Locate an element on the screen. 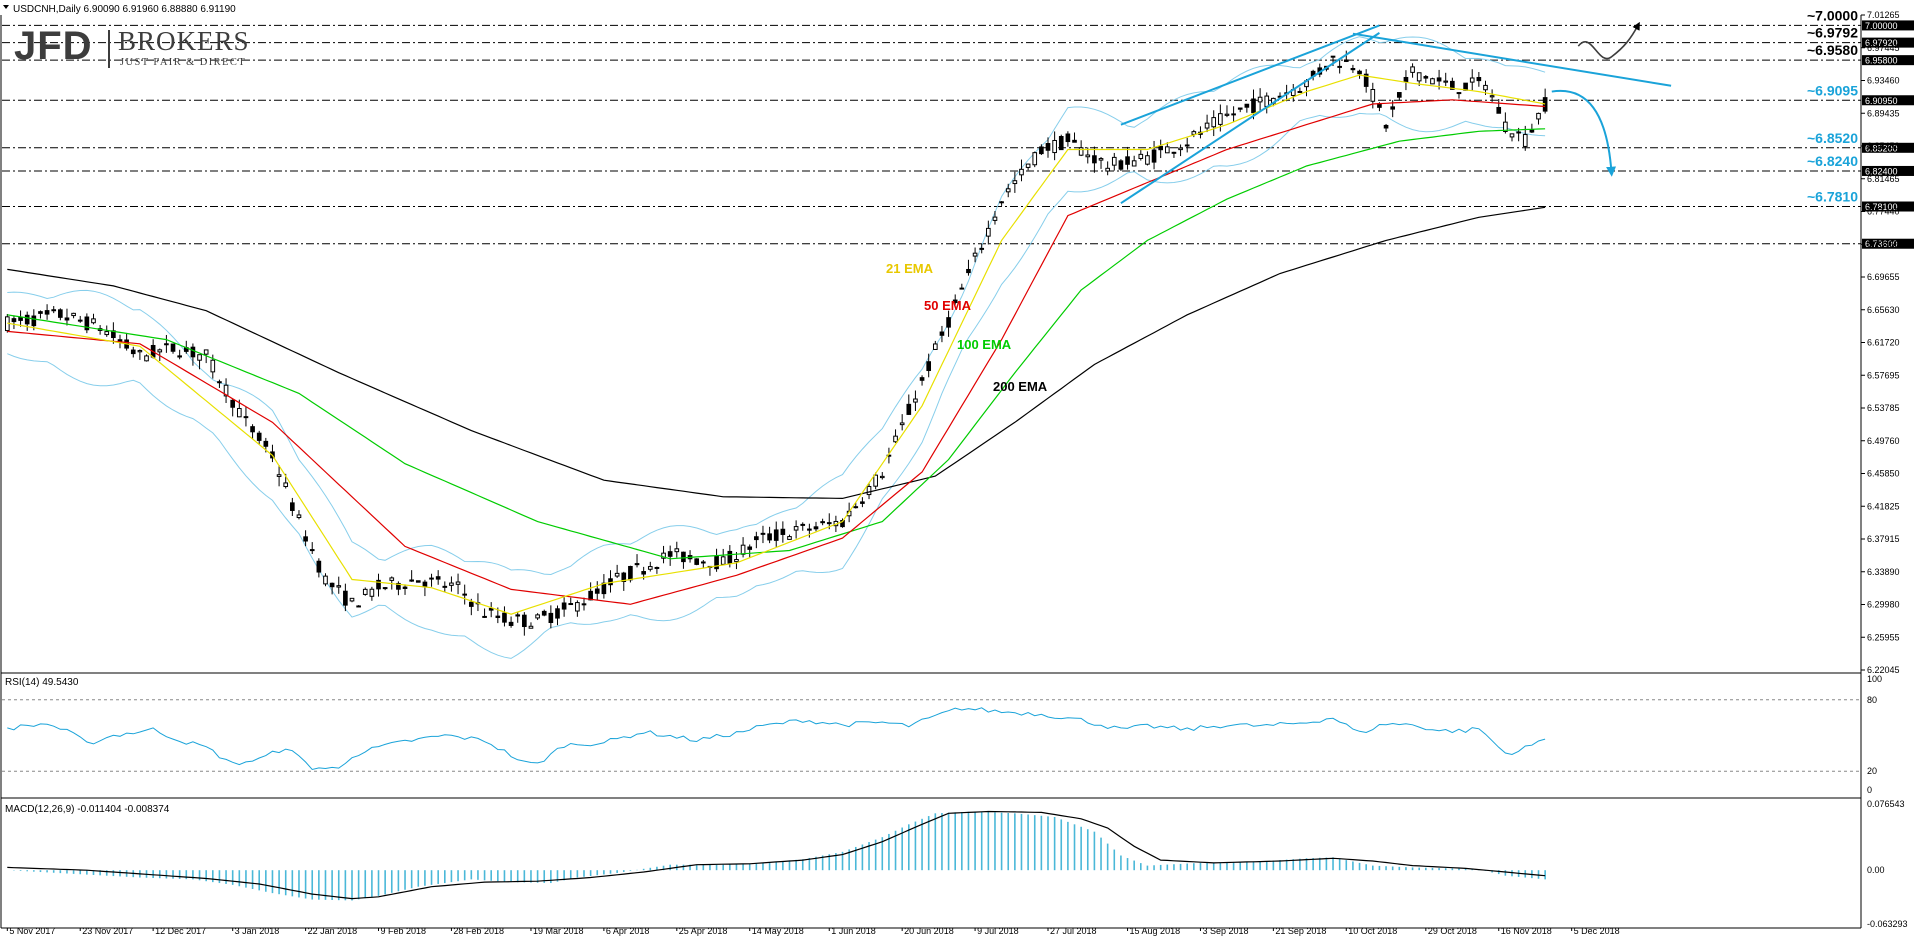  price-tick-label: 6.69655 is located at coordinates (1883, 277).